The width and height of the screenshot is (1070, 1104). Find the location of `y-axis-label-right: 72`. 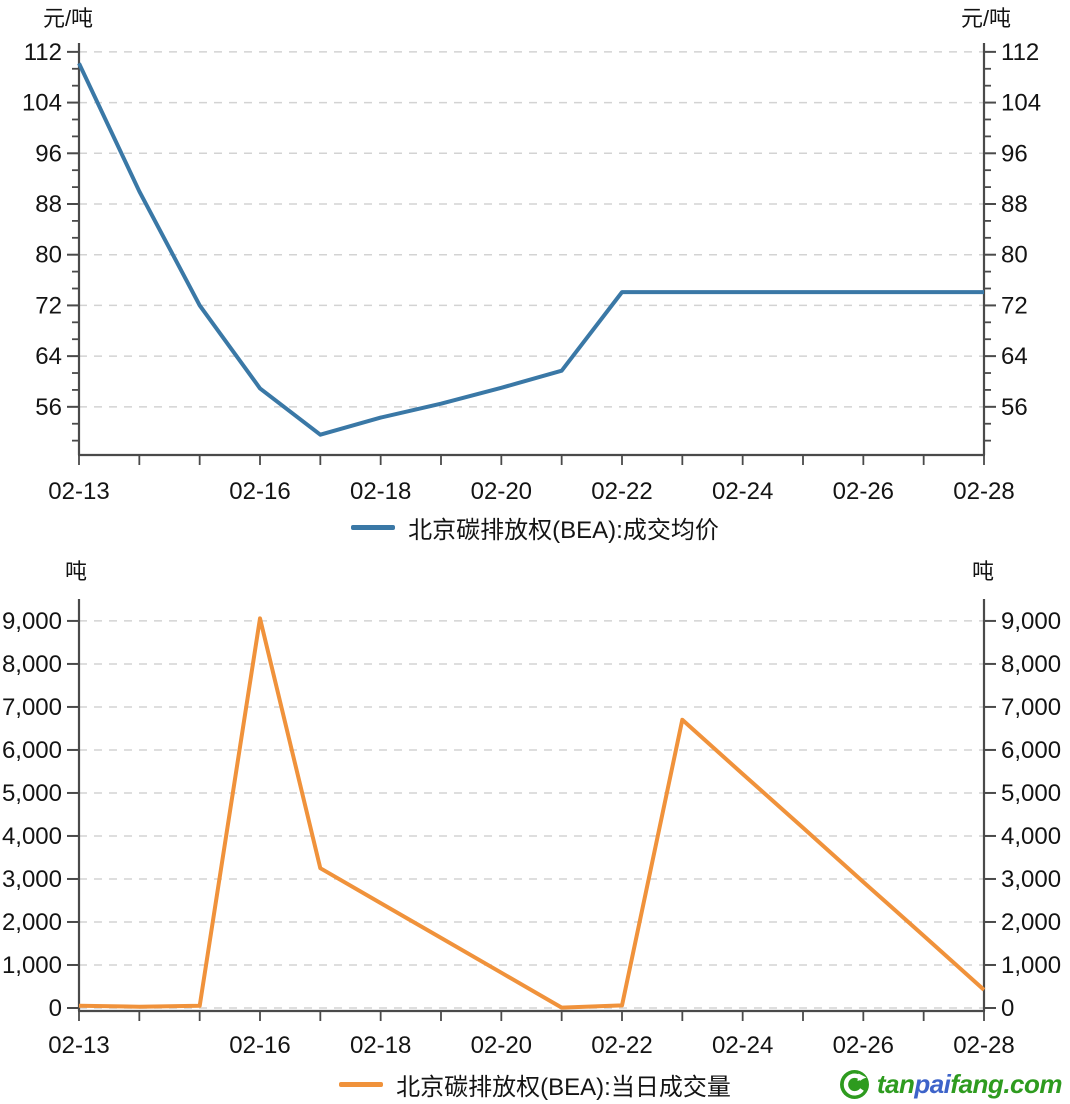

y-axis-label-right: 72 is located at coordinates (1014, 305).